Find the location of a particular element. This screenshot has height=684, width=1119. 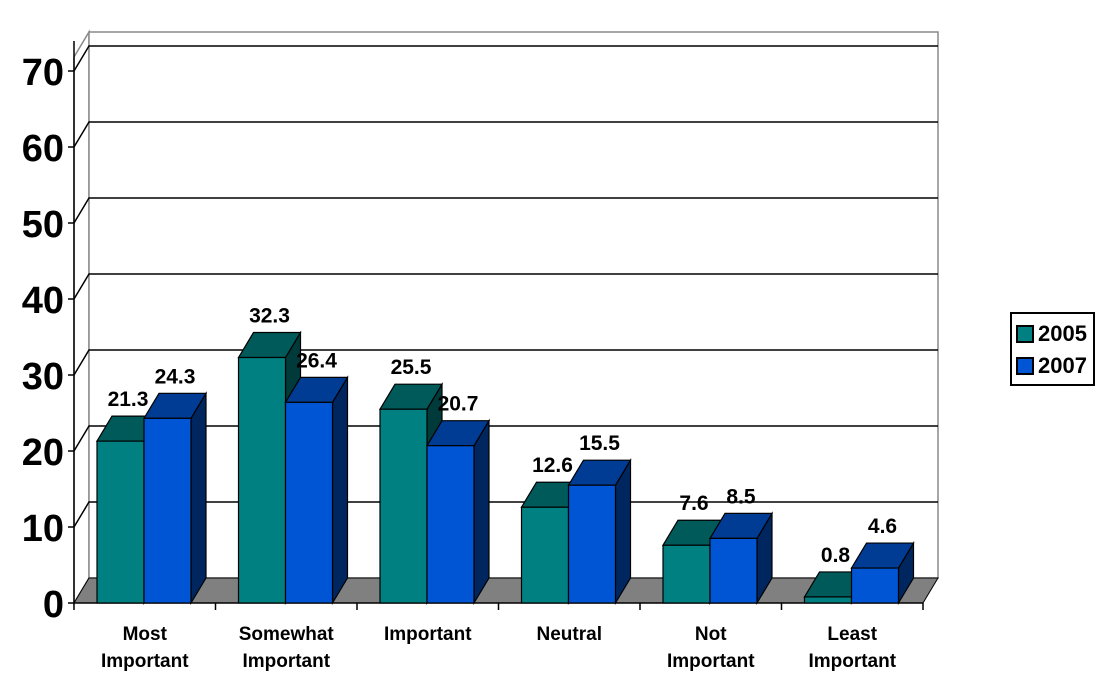

data-label: 7.6 is located at coordinates (693, 503).